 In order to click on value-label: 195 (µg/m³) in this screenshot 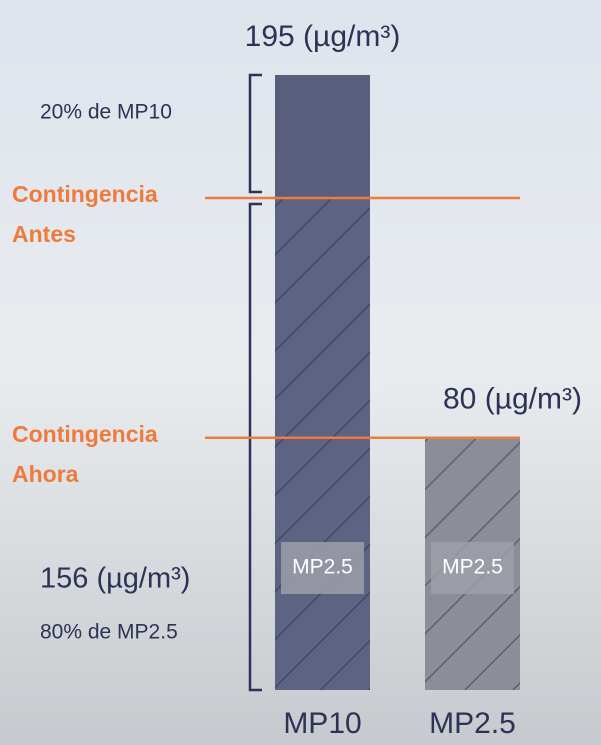, I will do `click(323, 36)`.